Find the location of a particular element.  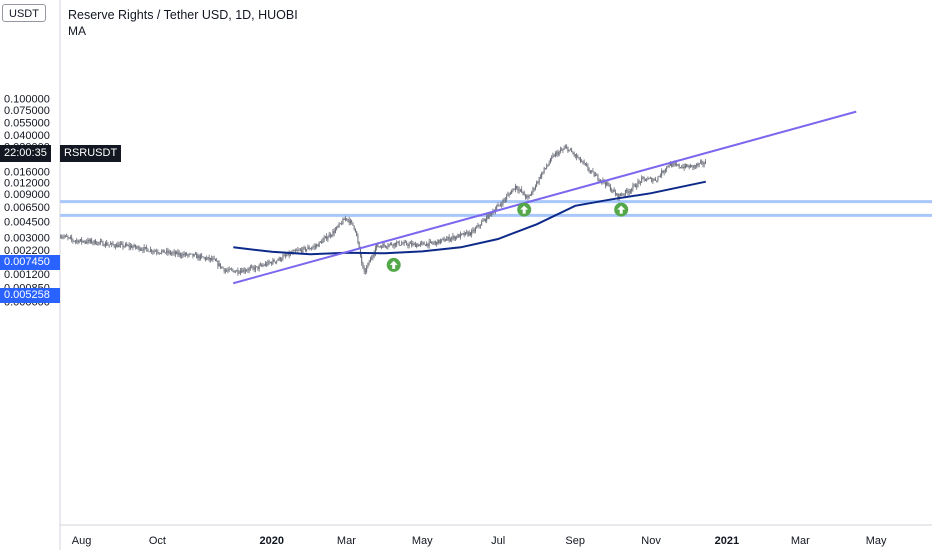

moving-average-line is located at coordinates (470, 218).